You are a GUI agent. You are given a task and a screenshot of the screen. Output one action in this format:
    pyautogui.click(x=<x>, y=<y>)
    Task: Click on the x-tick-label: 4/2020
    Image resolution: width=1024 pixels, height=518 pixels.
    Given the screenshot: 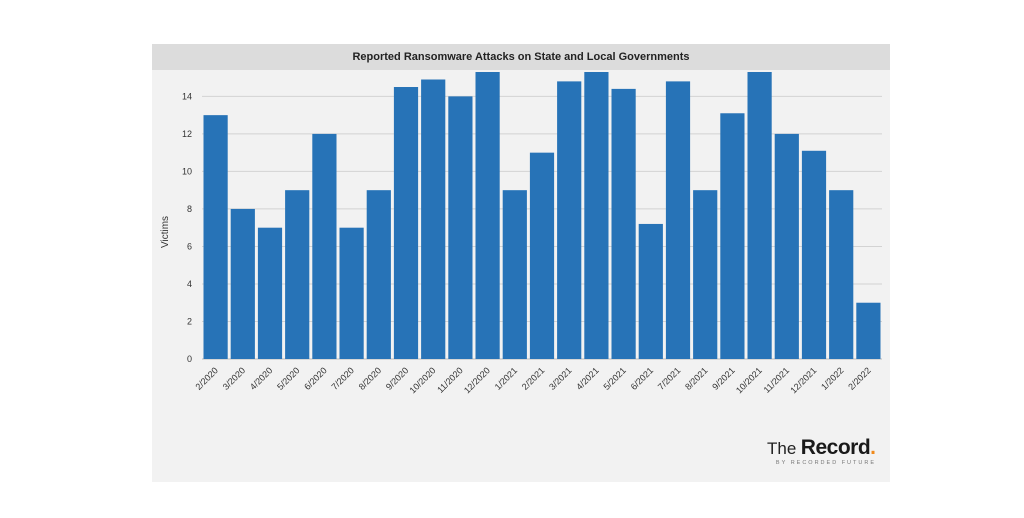 What is the action you would take?
    pyautogui.click(x=261, y=378)
    